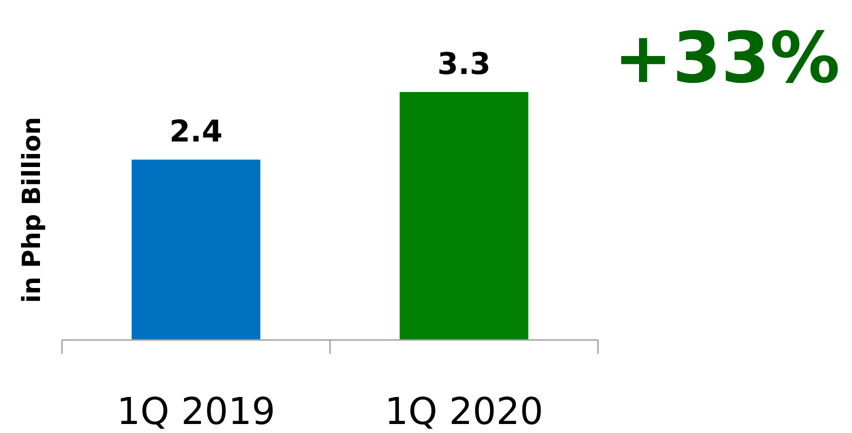 The width and height of the screenshot is (852, 433). Describe the element at coordinates (464, 64) in the screenshot. I see `data-label: 3.3` at that location.